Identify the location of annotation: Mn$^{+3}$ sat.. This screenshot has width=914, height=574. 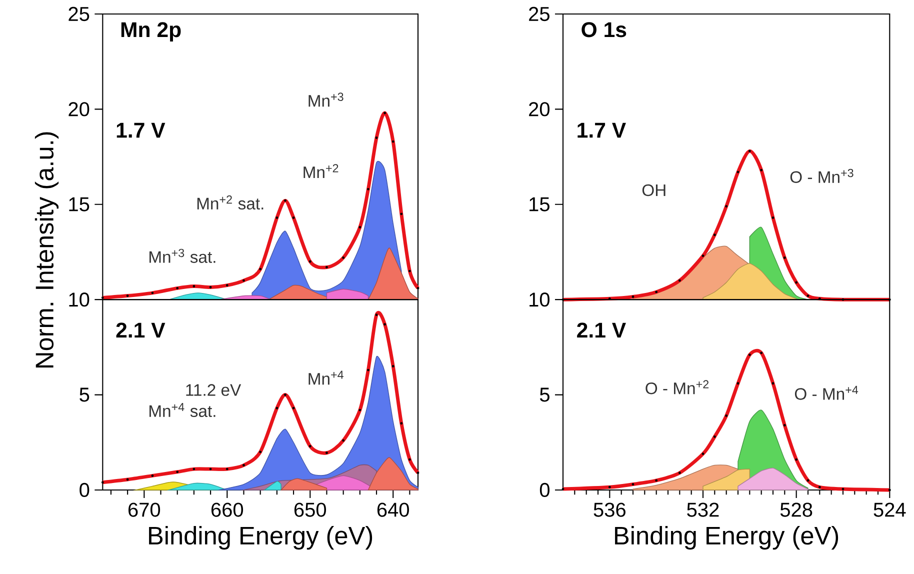
(183, 255).